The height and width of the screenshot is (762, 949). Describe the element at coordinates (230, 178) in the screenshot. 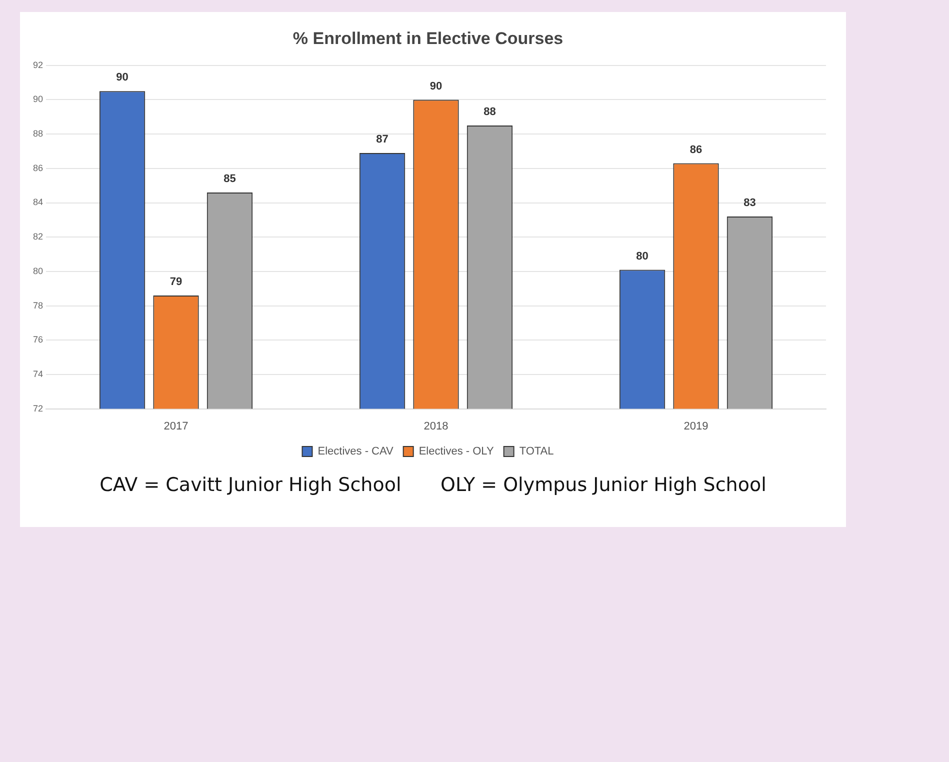

I see `data-label: 85` at that location.